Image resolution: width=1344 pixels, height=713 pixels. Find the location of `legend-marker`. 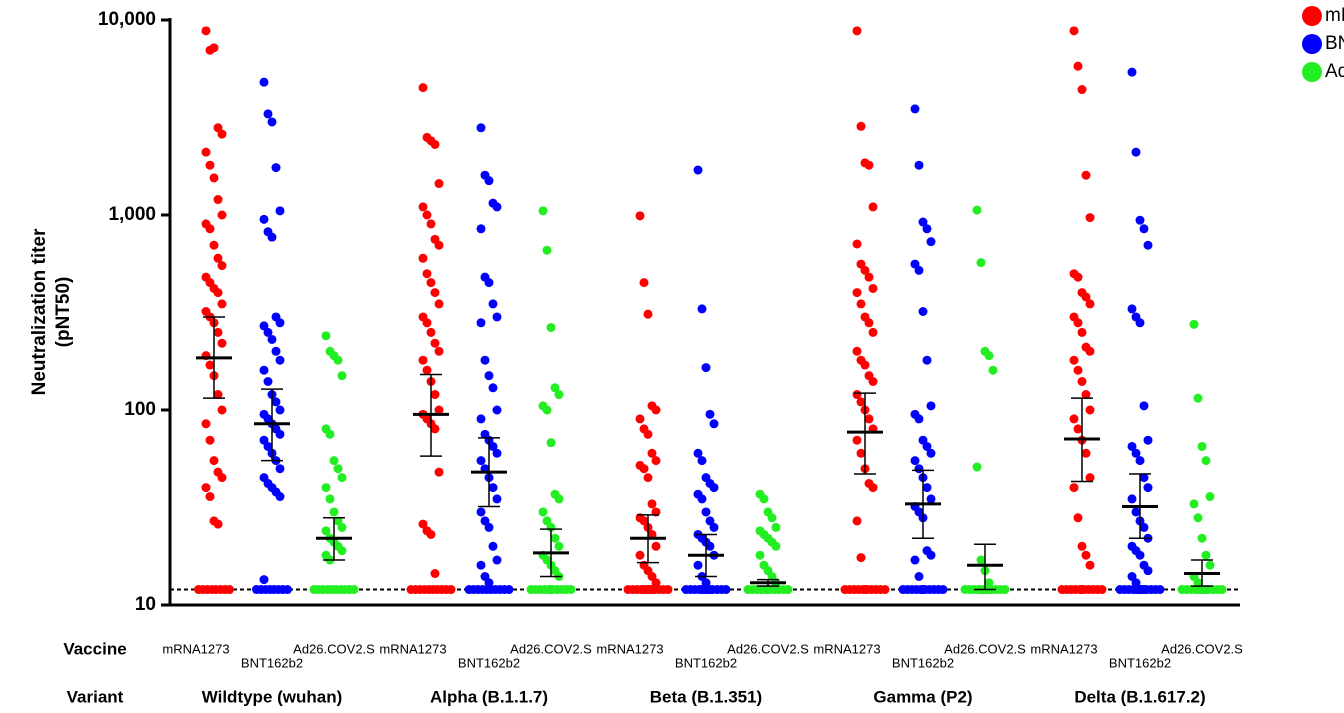

legend-marker is located at coordinates (1312, 72).